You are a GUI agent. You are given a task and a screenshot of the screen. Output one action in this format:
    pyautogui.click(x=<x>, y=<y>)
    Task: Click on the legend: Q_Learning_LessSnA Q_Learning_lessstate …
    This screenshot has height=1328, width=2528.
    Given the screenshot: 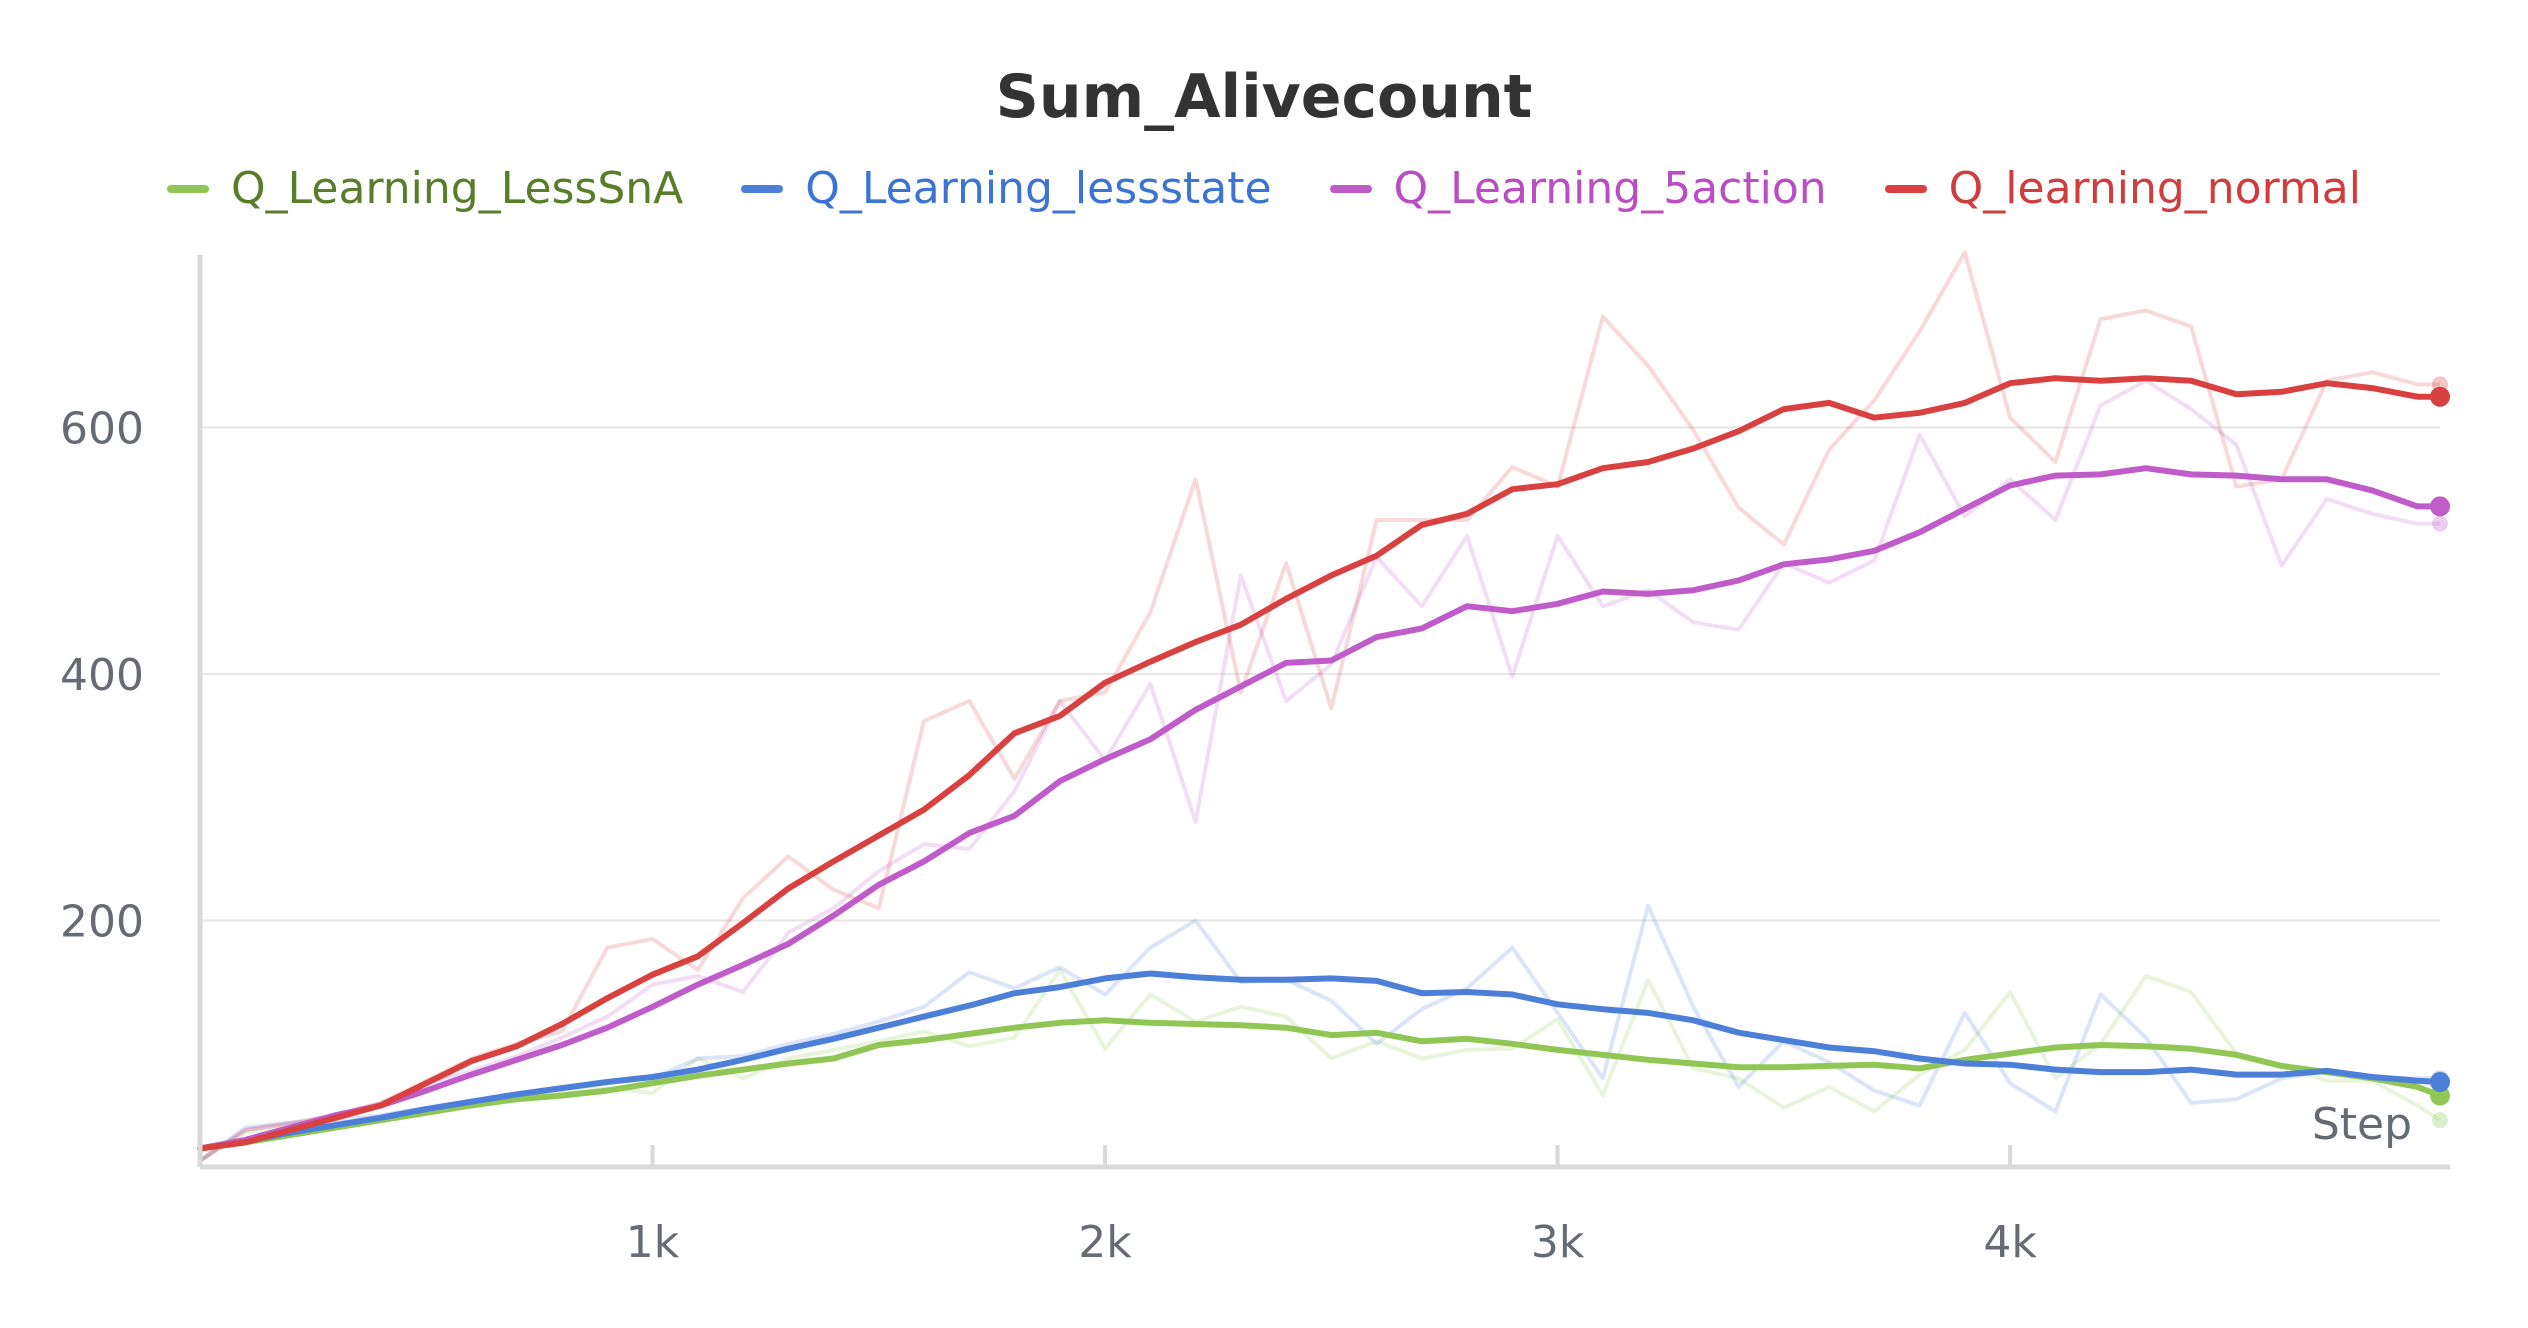 What is the action you would take?
    pyautogui.click(x=1264, y=188)
    